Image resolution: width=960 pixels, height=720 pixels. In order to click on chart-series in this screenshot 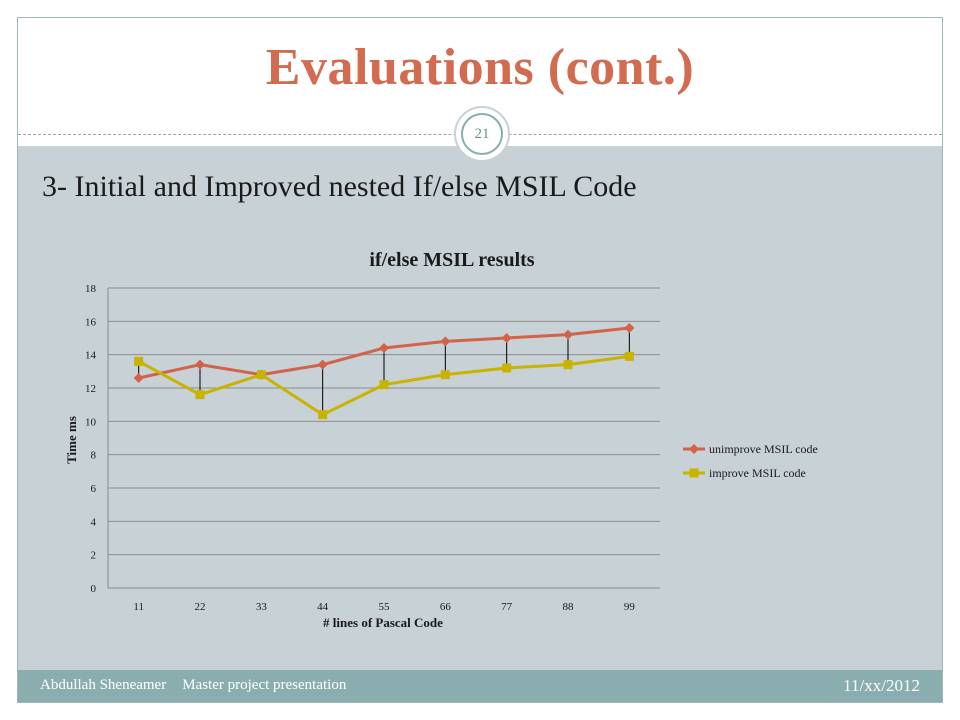, I will do `click(384, 371)`.